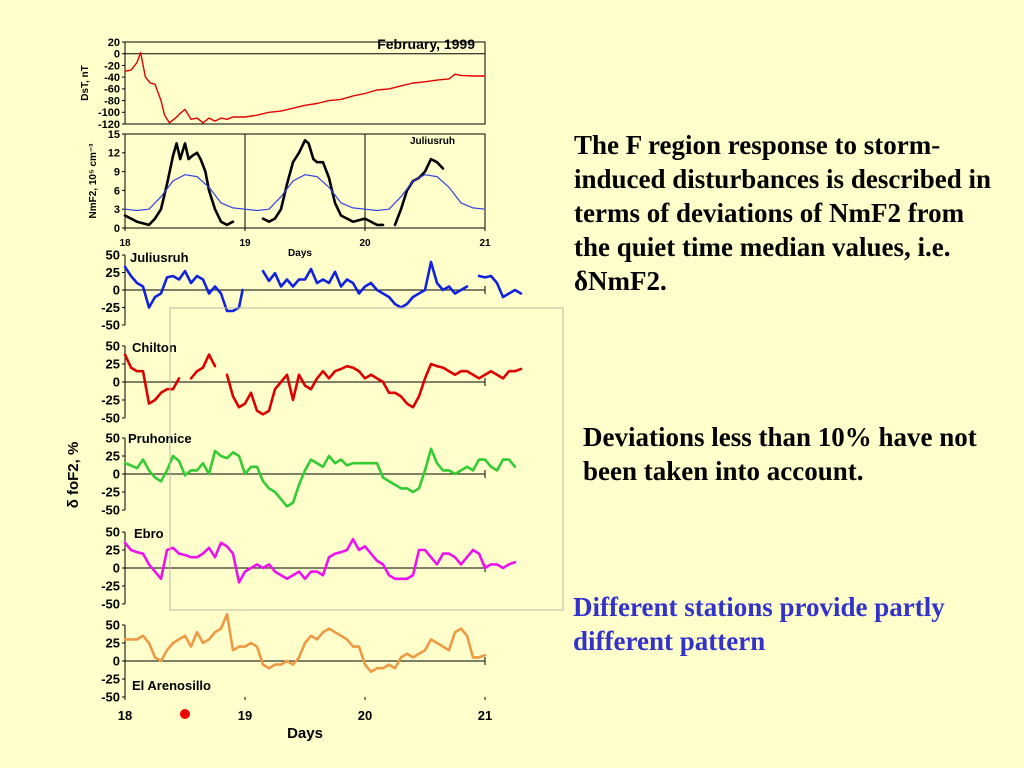  I want to click on plot-frame, so click(305, 83).